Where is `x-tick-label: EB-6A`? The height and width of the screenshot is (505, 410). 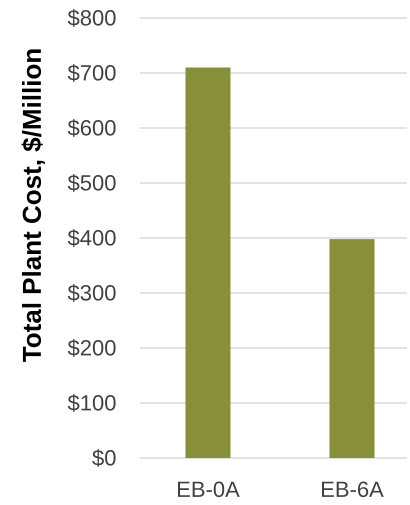 x-tick-label: EB-6A is located at coordinates (353, 490).